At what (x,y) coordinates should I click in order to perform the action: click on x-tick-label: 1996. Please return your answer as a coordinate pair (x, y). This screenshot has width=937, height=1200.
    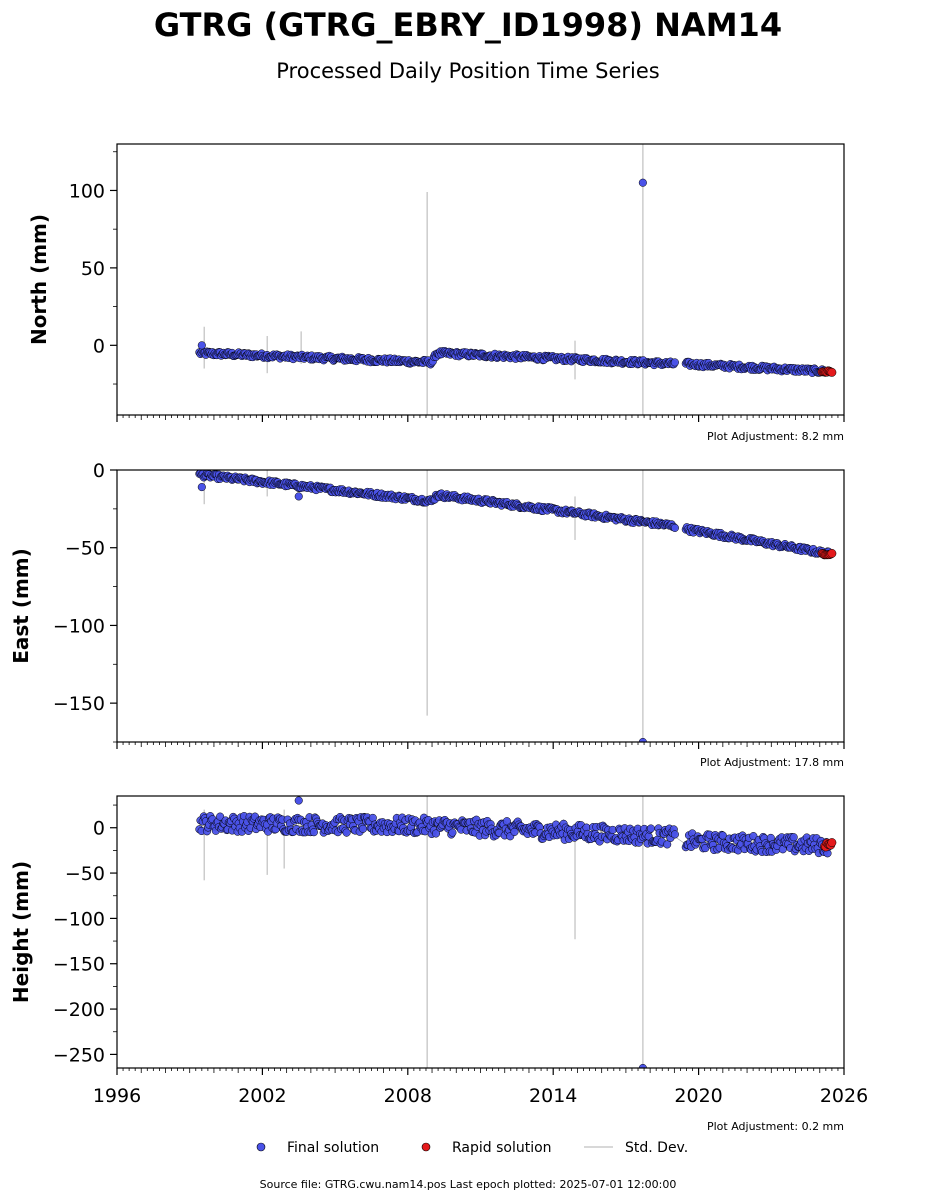
    Looking at the image, I should click on (117, 1096).